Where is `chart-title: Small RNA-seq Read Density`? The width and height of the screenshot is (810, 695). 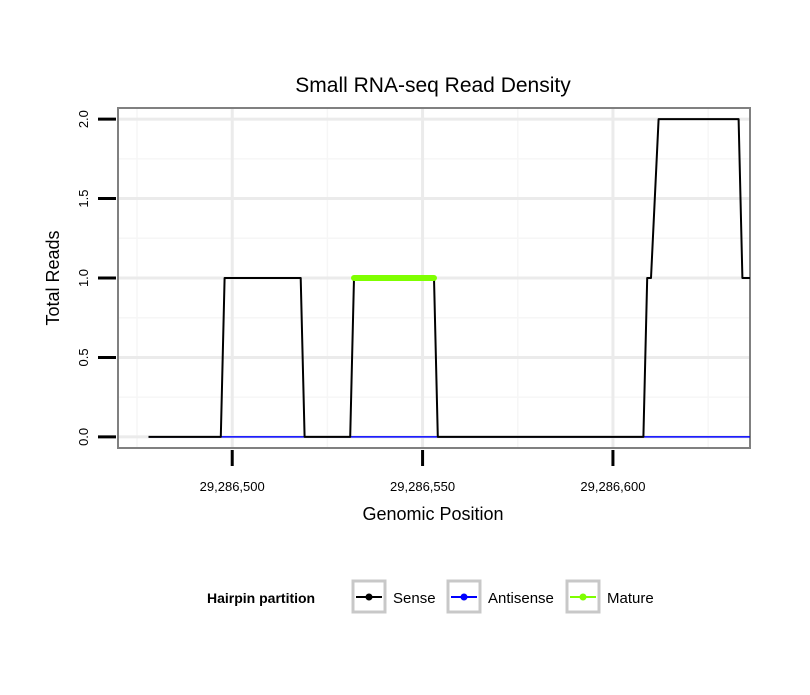
chart-title: Small RNA-seq Read Density is located at coordinates (433, 85).